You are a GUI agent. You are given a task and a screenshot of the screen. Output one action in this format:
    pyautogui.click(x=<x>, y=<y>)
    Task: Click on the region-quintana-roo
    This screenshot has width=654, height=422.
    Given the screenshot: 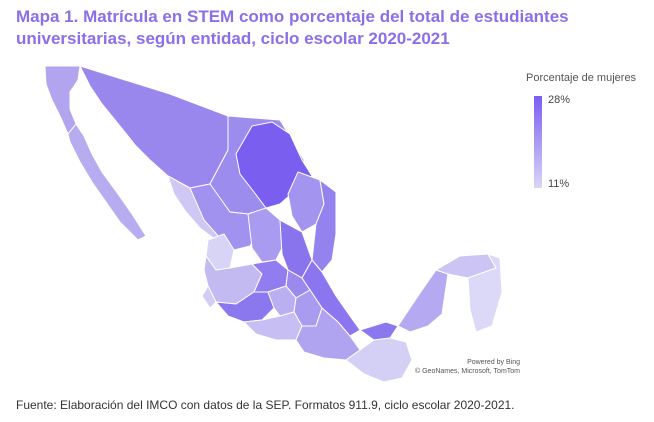 What is the action you would take?
    pyautogui.click(x=485, y=293)
    